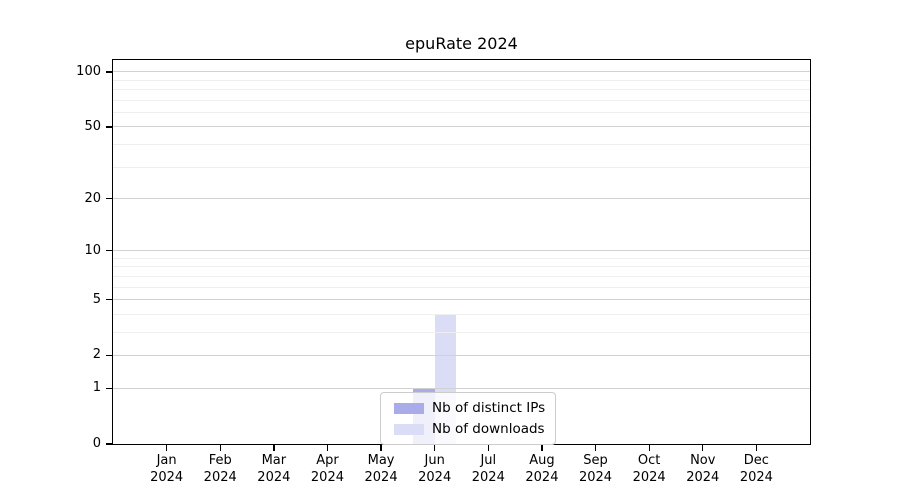  Describe the element at coordinates (381, 460) in the screenshot. I see `x-tick-month: May` at that location.